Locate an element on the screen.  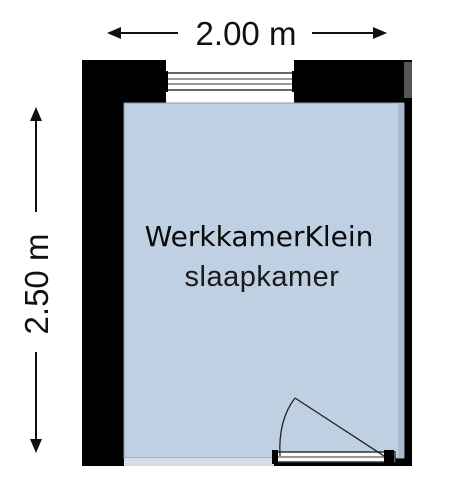
width-arrow-right-head is located at coordinates (380, 33).